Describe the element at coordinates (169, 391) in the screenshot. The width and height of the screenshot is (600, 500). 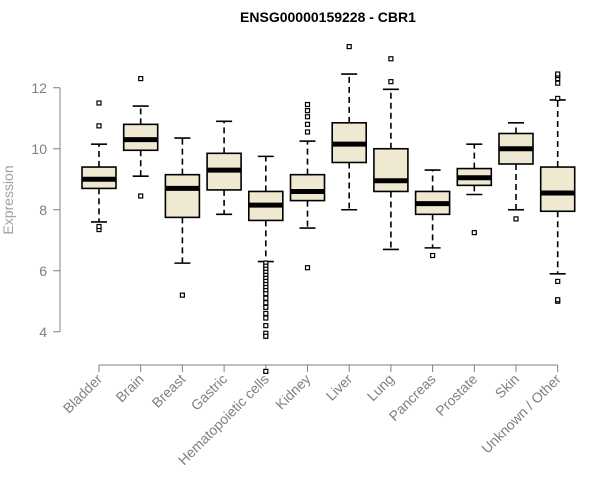
I see `x-tick-label: Breast` at that location.